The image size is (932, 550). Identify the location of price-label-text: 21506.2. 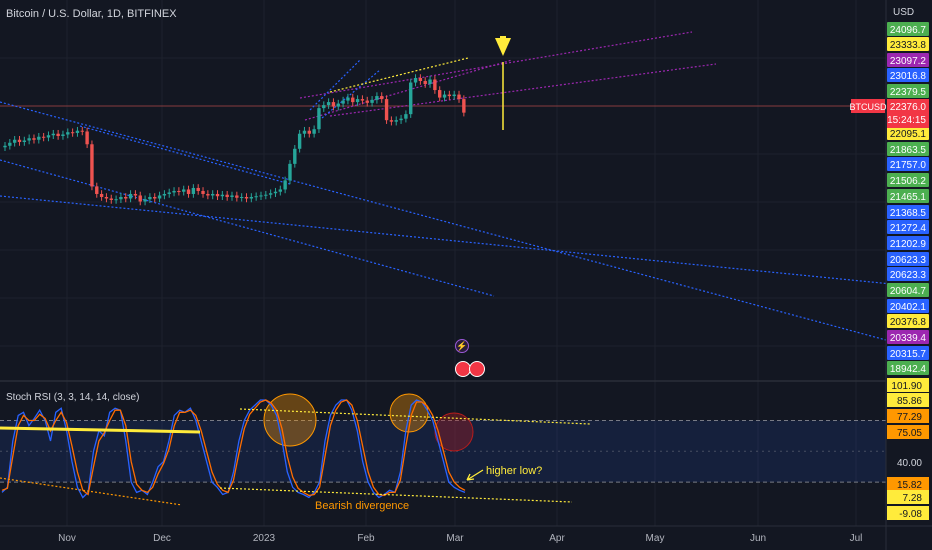
(908, 181).